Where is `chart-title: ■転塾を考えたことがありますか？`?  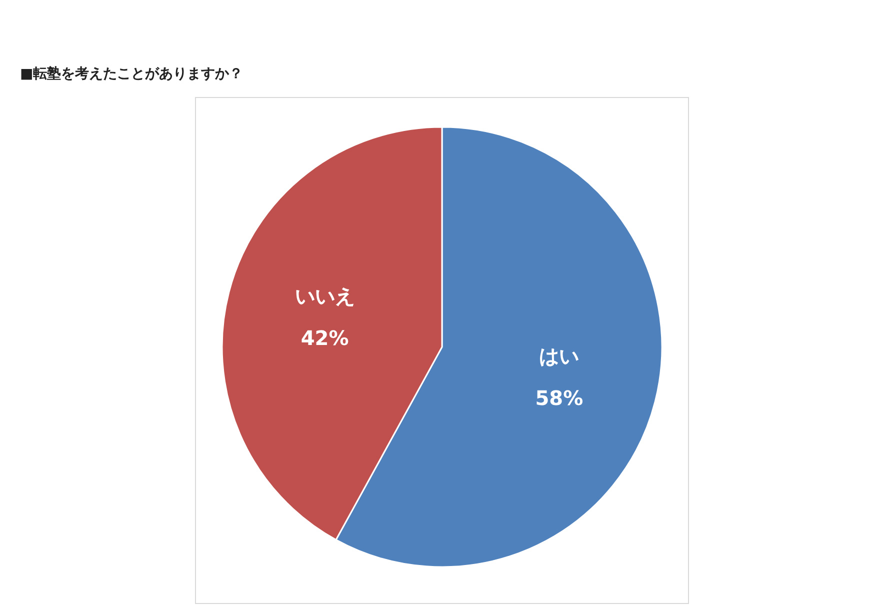 chart-title: ■転塾を考えたことがありますか？ is located at coordinates (132, 73).